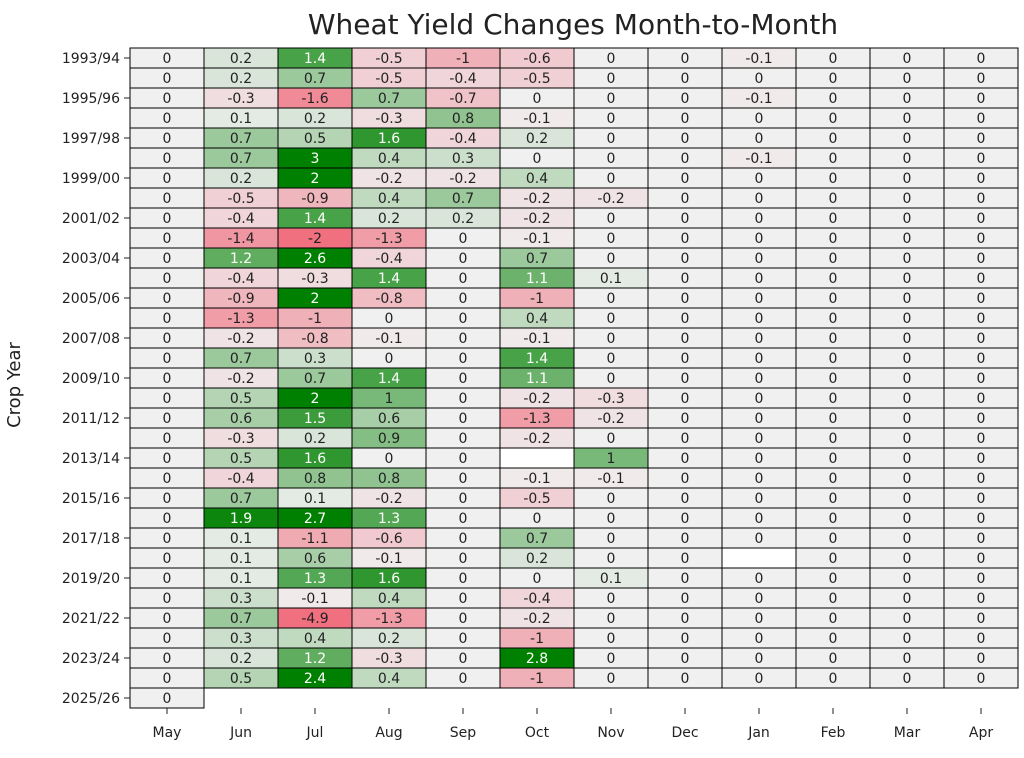  Describe the element at coordinates (981, 733) in the screenshot. I see `x-tick-label: Apr` at that location.